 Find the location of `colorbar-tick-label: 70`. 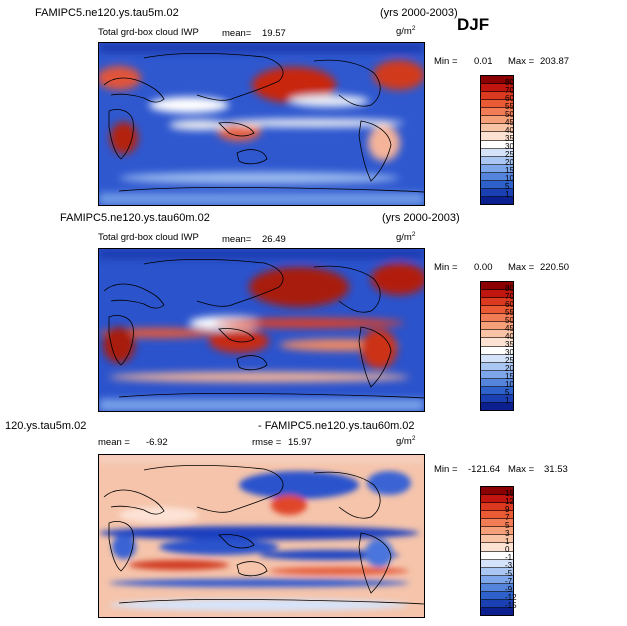

colorbar-tick-label: 70 is located at coordinates (509, 296).